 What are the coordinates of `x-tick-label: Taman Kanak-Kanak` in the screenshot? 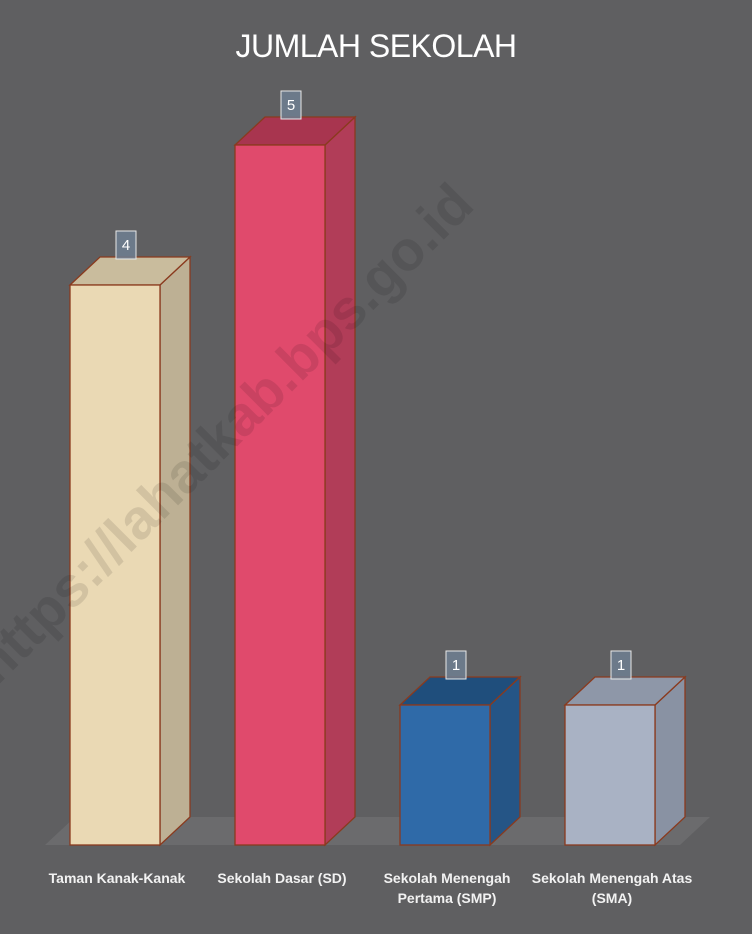 It's located at (117, 878).